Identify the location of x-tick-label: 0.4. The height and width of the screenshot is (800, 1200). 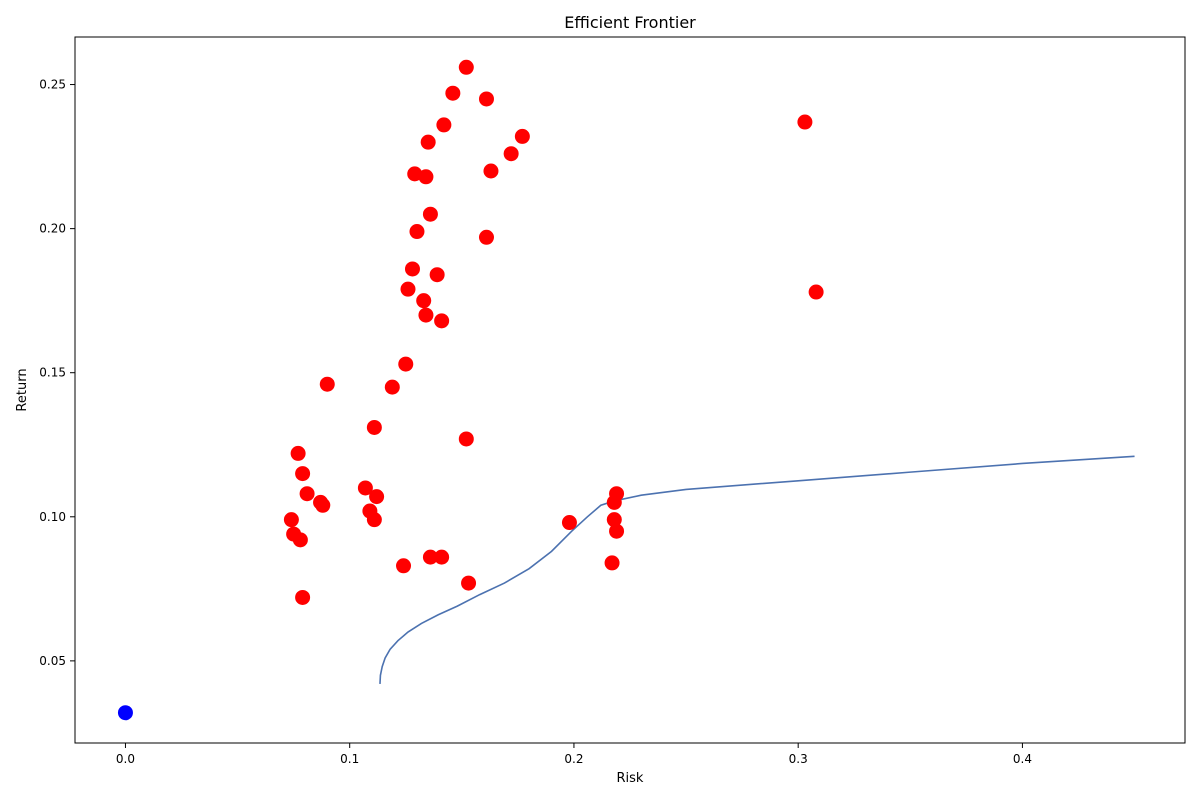
(1022, 759).